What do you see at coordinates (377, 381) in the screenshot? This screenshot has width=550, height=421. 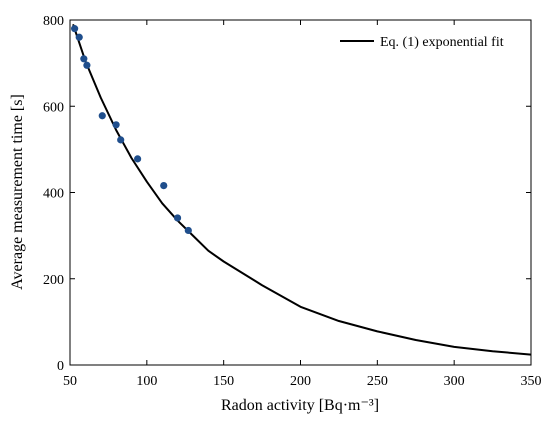 I see `x-tick-label: 250` at bounding box center [377, 381].